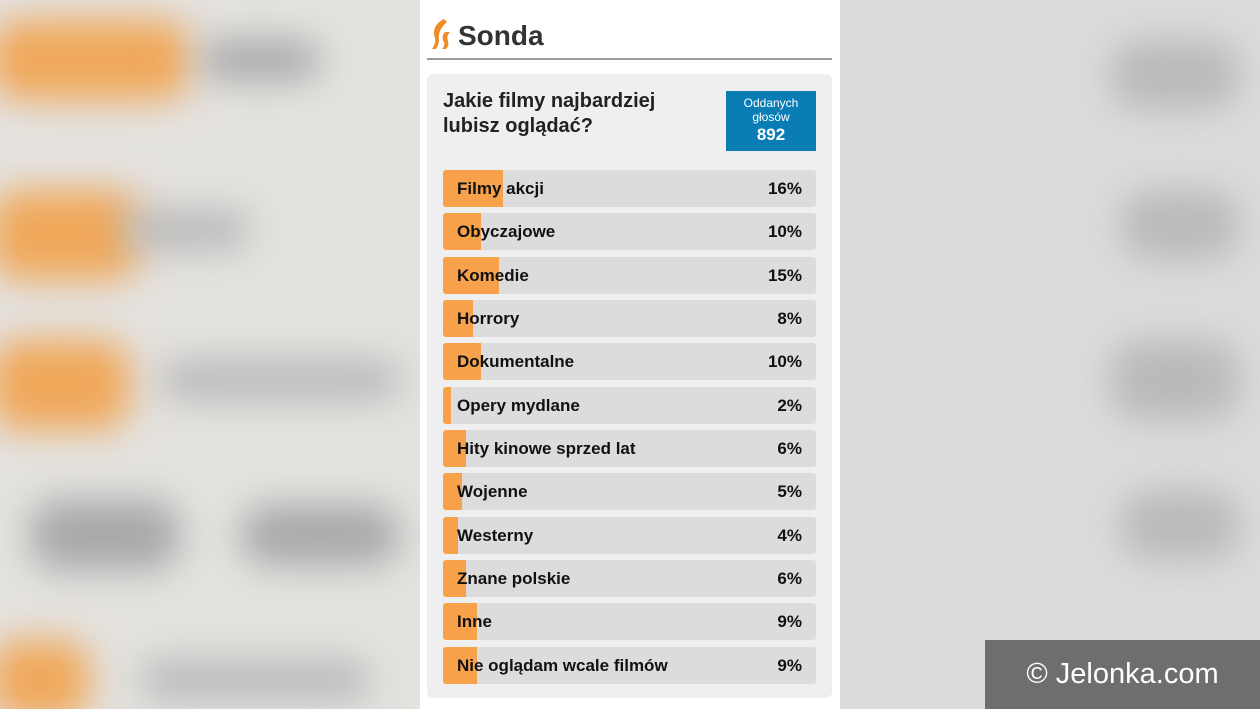  What do you see at coordinates (441, 34) in the screenshot?
I see `flame-logo-icon` at bounding box center [441, 34].